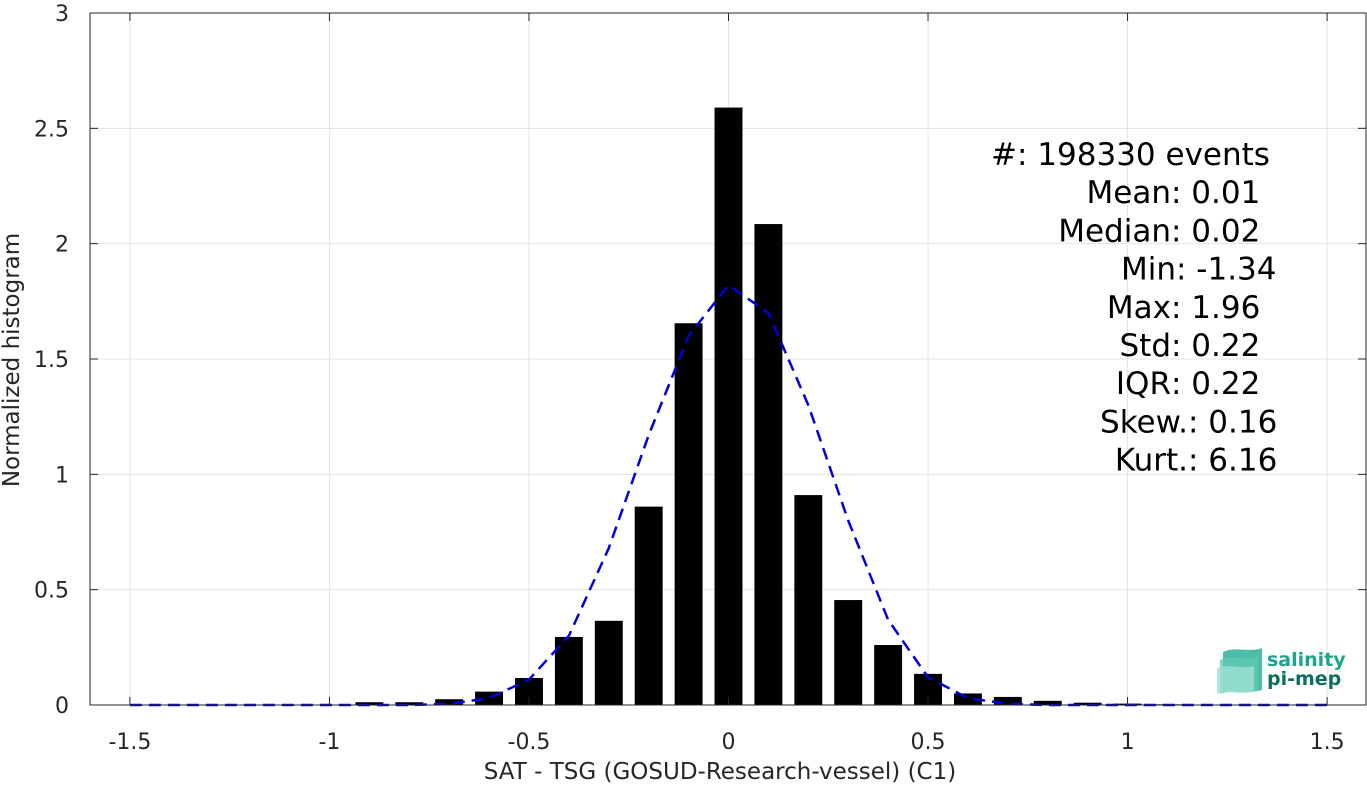 The image size is (1367, 785). What do you see at coordinates (1226, 270) in the screenshot?
I see `stat-value-3: : -1.34` at bounding box center [1226, 270].